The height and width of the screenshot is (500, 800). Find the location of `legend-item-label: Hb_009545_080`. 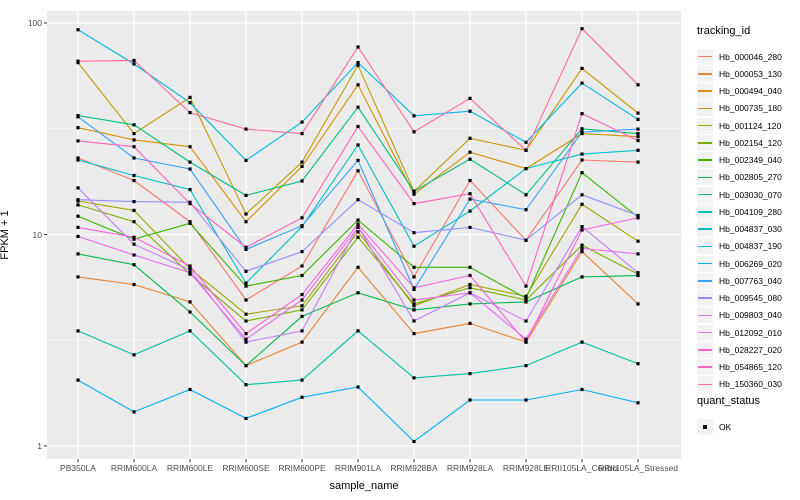

legend-item-label: Hb_009545_080 is located at coordinates (750, 298).